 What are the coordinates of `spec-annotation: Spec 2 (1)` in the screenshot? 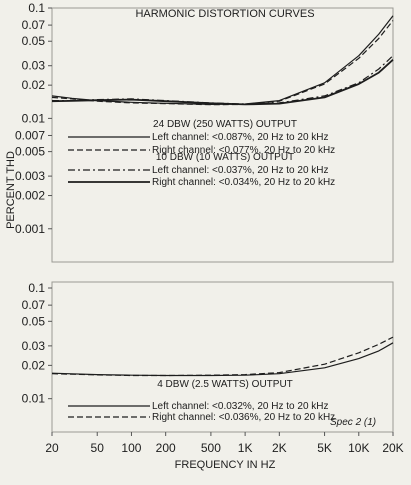 It's located at (353, 422).